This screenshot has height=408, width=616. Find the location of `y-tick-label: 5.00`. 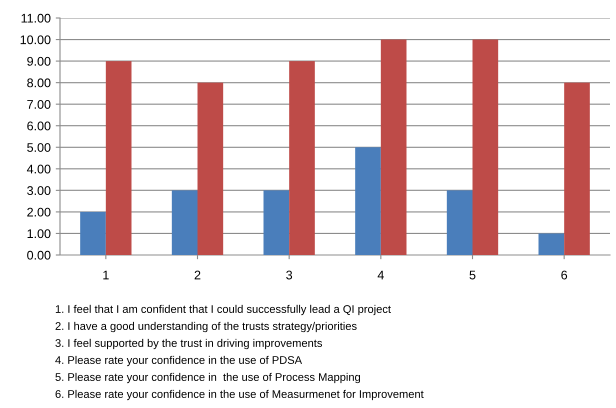

y-tick-label: 5.00 is located at coordinates (38, 147).